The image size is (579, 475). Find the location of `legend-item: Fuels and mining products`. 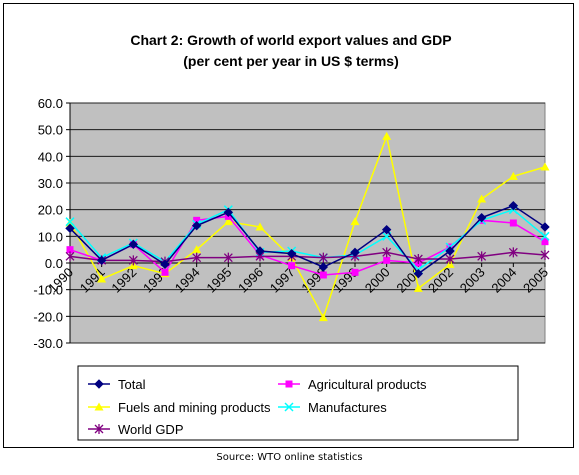

legend-item: Fuels and mining products is located at coordinates (179, 407).